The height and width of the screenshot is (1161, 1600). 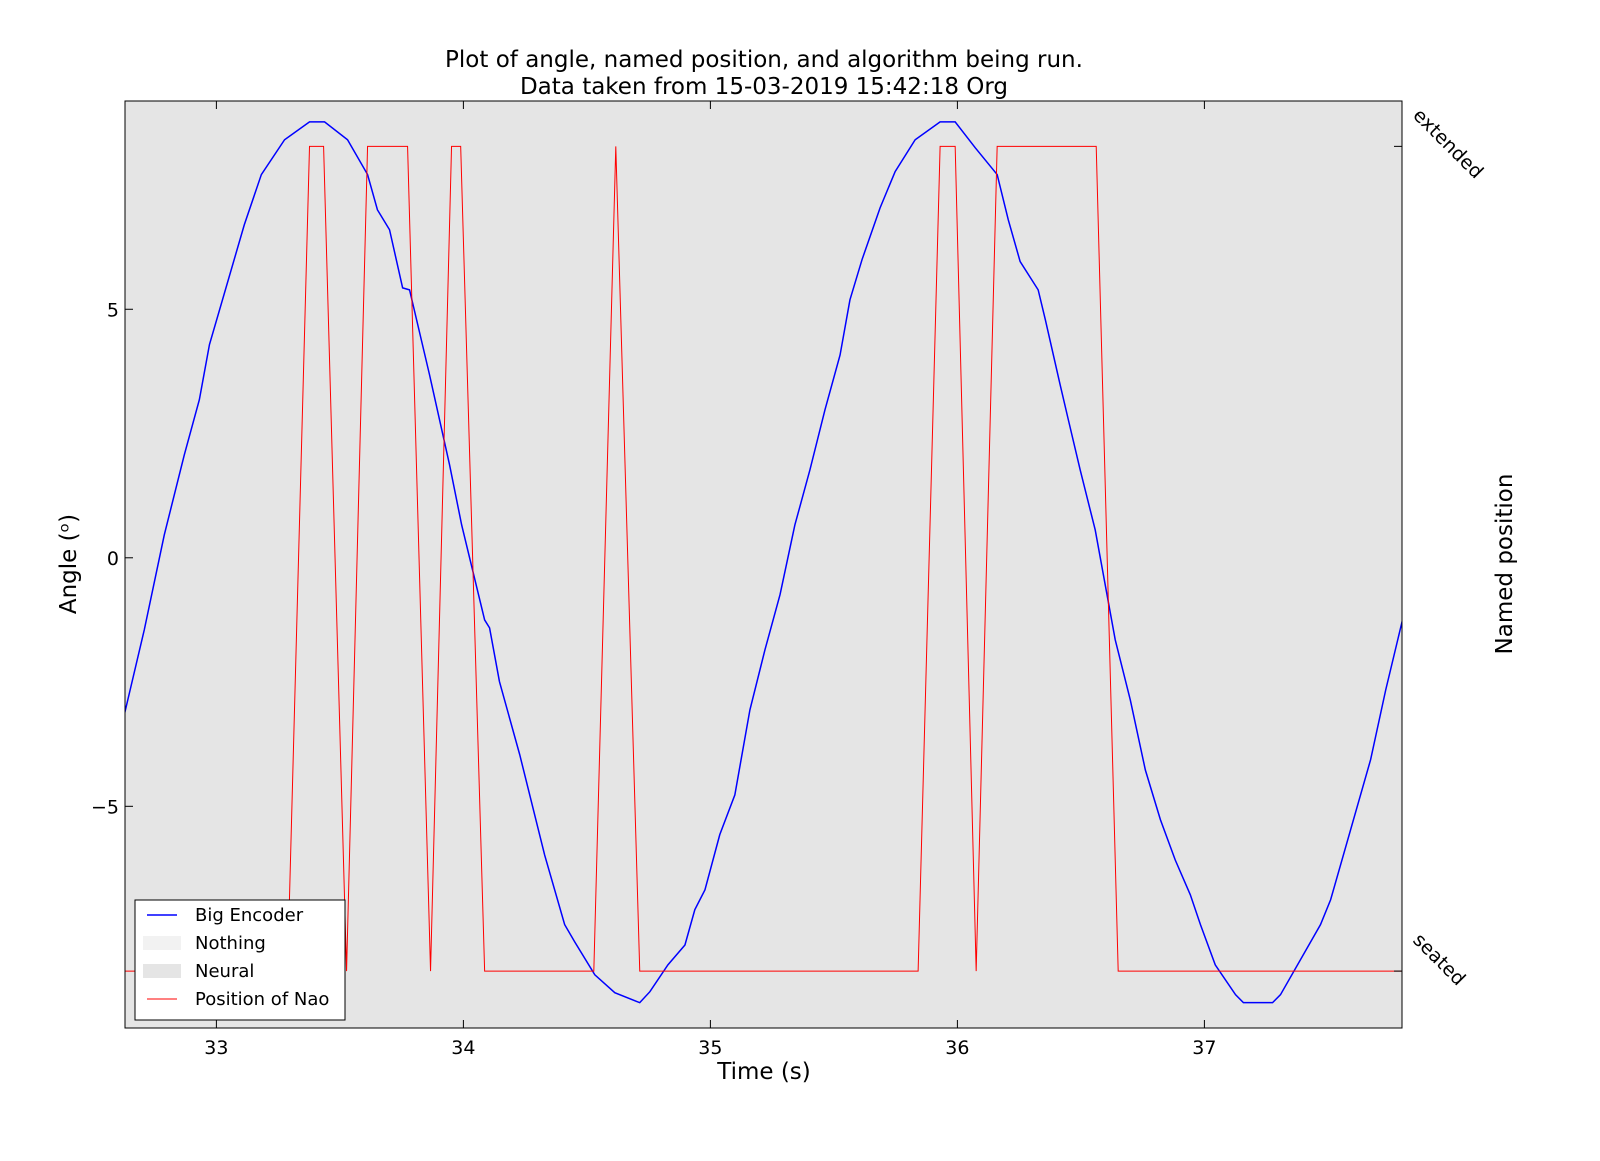 What do you see at coordinates (710, 1048) in the screenshot?
I see `x-tick-label: 35` at bounding box center [710, 1048].